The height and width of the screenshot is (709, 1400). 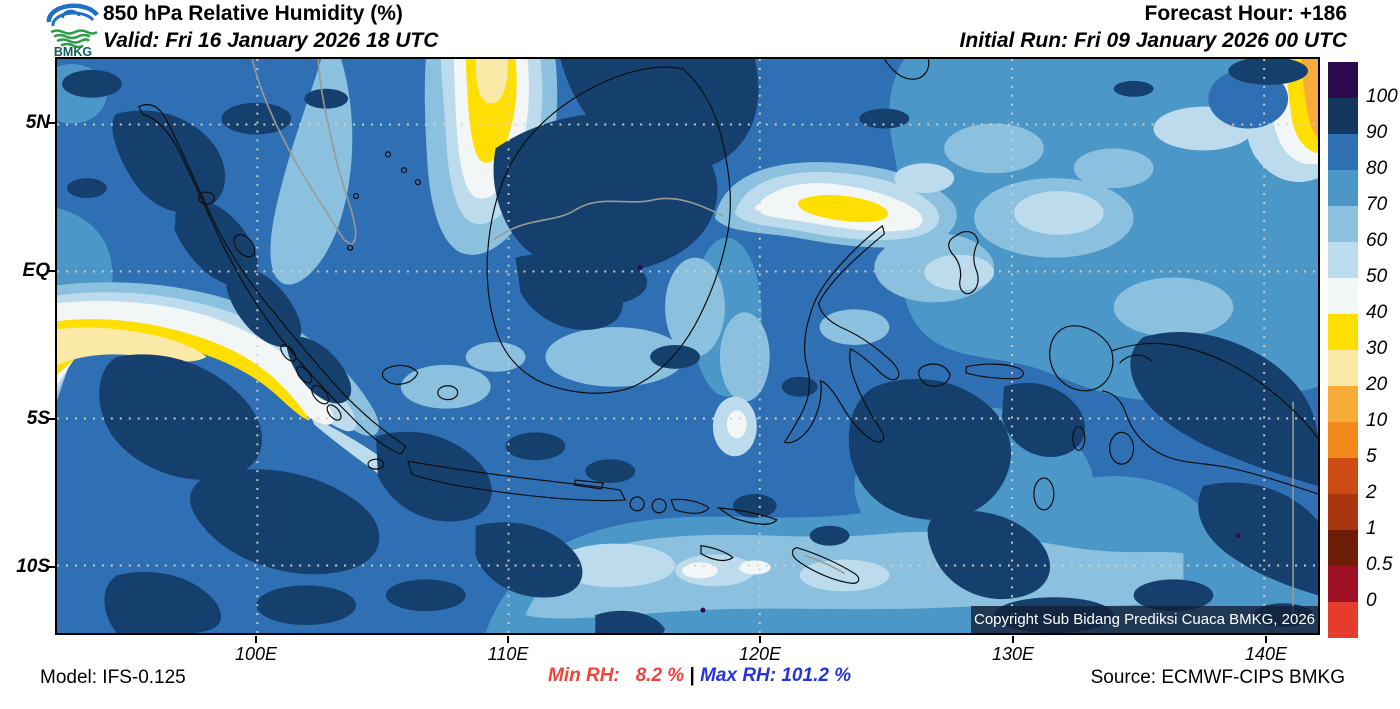 What do you see at coordinates (1382, 96) in the screenshot?
I see `colorbar-tick-label: 100` at bounding box center [1382, 96].